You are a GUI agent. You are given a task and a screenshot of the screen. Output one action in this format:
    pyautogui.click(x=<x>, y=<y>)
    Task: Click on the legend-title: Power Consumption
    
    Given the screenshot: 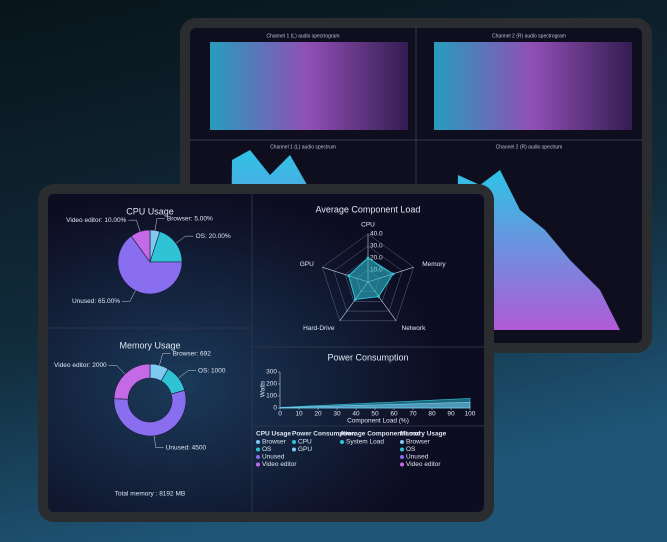 What is the action you would take?
    pyautogui.click(x=323, y=434)
    